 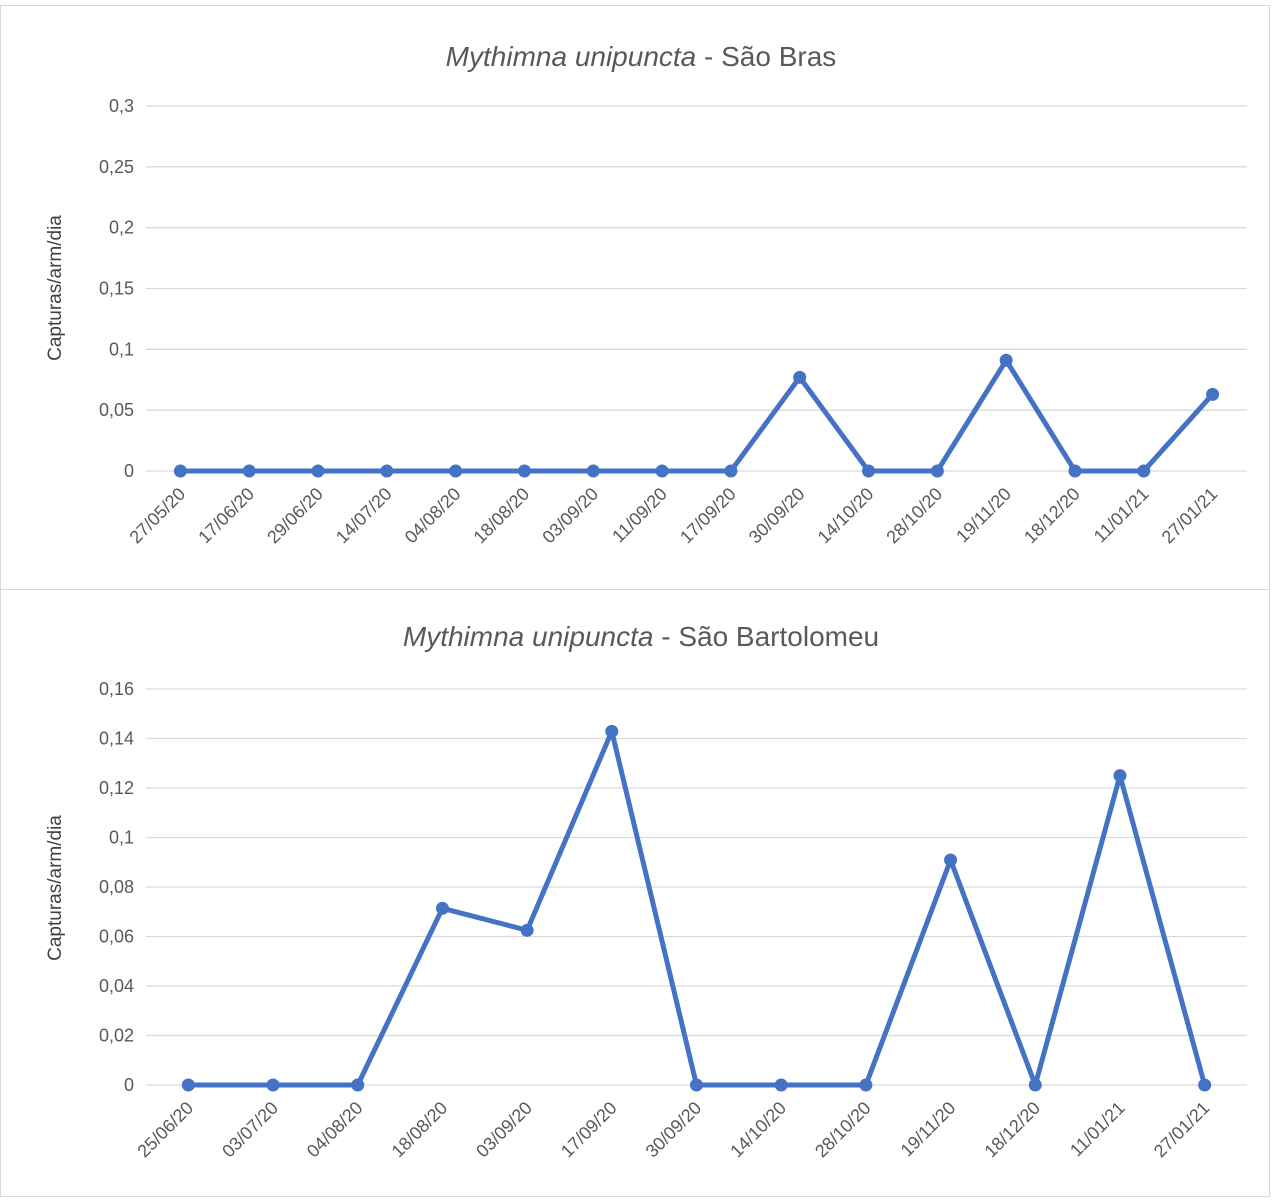 I want to click on y-tick-label: 0,25, so click(x=116, y=167).